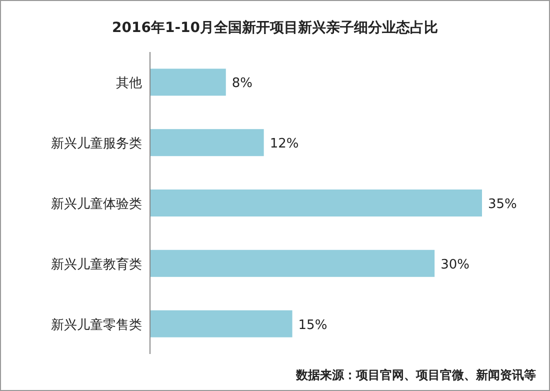  What do you see at coordinates (275, 27) in the screenshot?
I see `chart-title: 2016年1-10月全国新开项目新兴亲子细分业态占比` at bounding box center [275, 27].